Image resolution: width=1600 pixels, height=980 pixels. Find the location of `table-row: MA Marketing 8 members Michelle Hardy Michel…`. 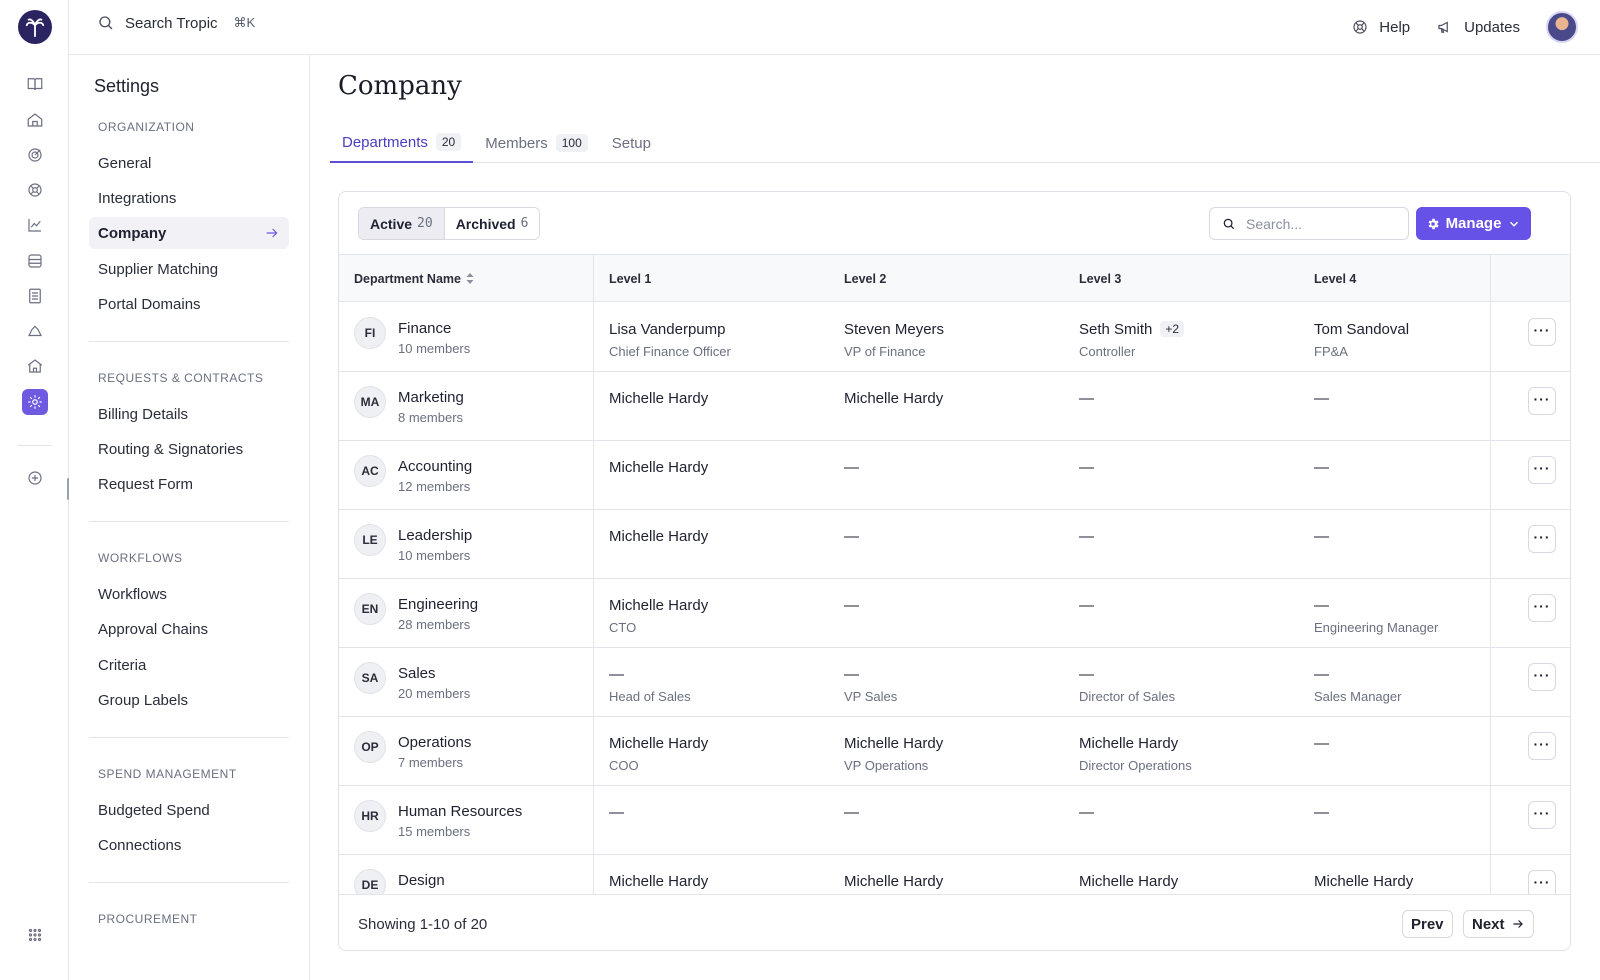

table-row: MA Marketing 8 members Michelle Hardy Michel… is located at coordinates (954, 406).